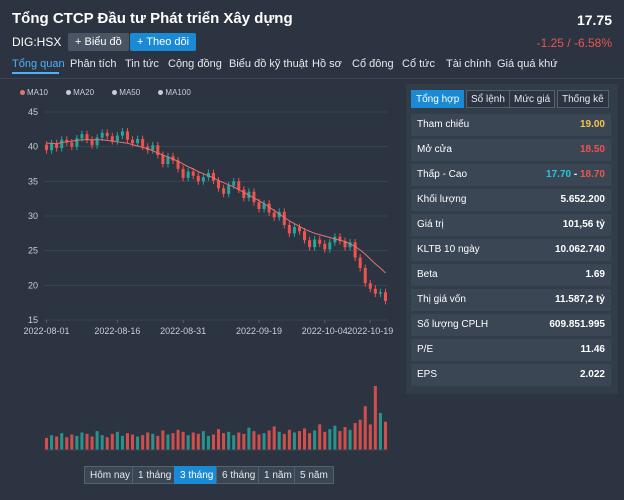 The width and height of the screenshot is (624, 500). Describe the element at coordinates (595, 274) in the screenshot. I see `stat-value: 1.69` at that location.